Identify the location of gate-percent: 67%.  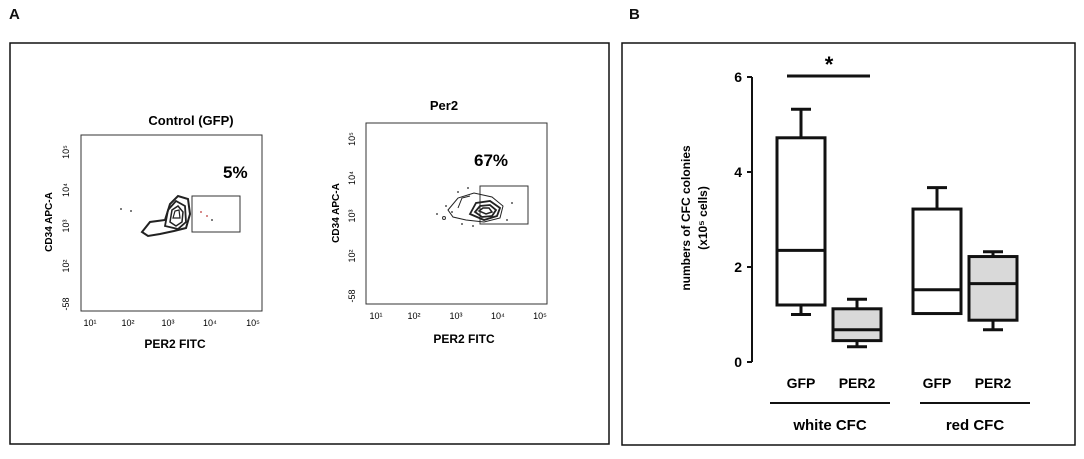
(491, 160).